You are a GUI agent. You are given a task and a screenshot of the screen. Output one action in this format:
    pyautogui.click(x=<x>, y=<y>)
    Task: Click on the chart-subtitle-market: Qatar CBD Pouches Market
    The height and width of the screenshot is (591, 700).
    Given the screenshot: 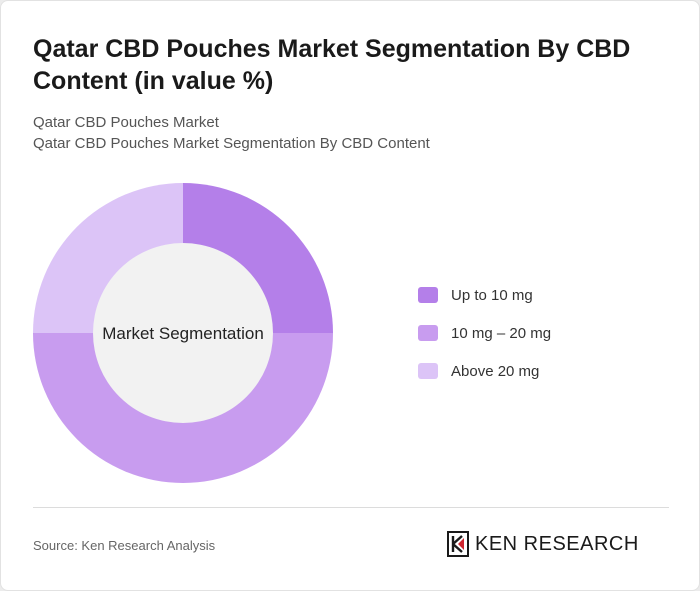 What is the action you would take?
    pyautogui.click(x=126, y=122)
    